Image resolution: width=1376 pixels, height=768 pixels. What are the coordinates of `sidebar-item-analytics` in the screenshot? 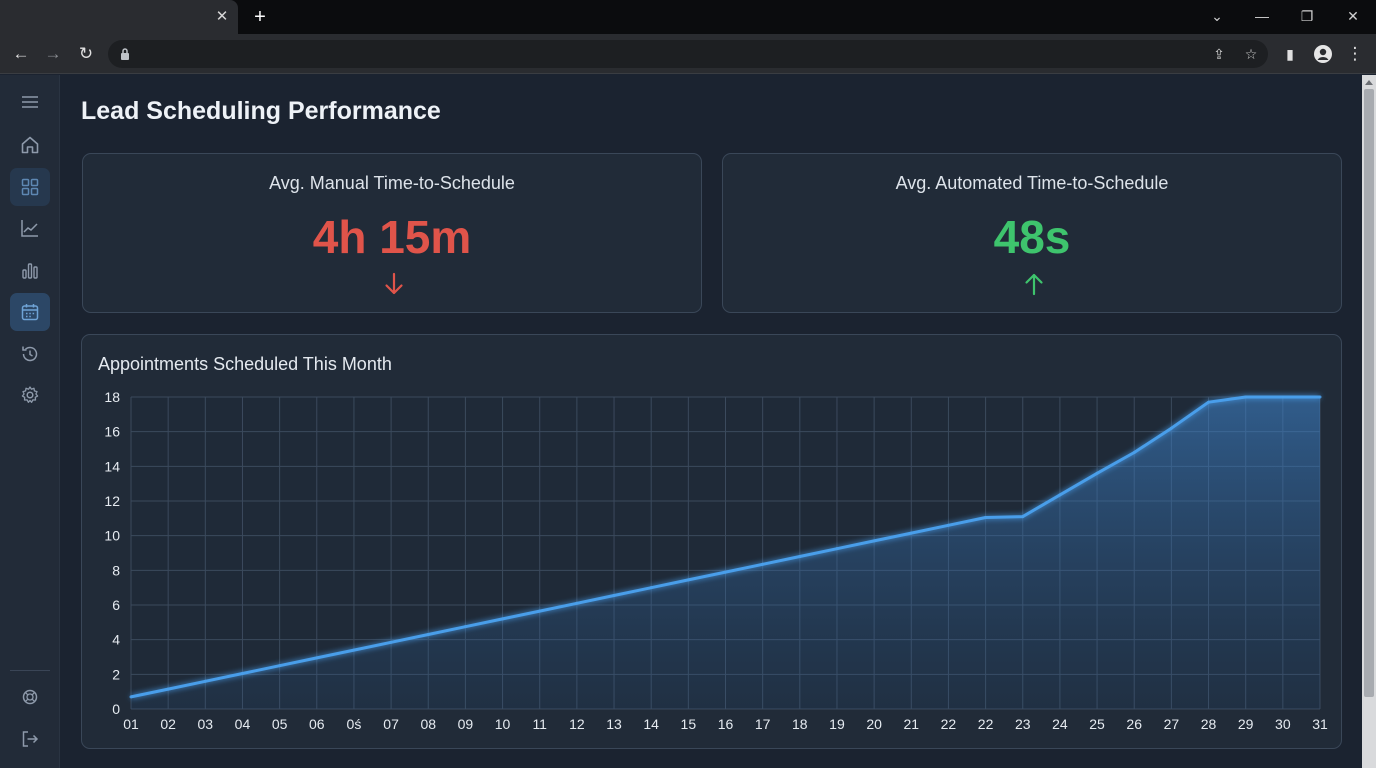 It's located at (30, 228).